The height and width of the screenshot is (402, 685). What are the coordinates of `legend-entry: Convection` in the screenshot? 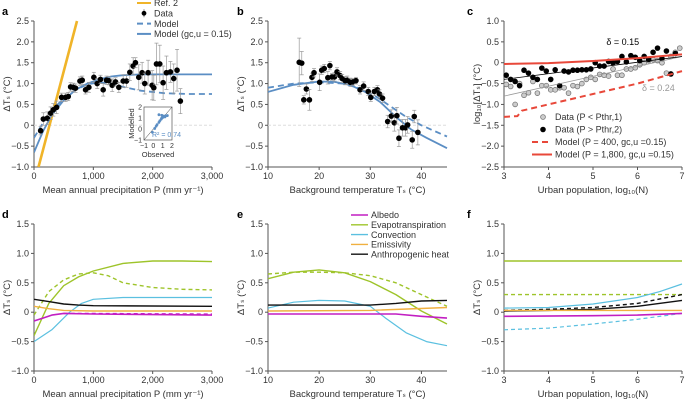 It's located at (383, 235).